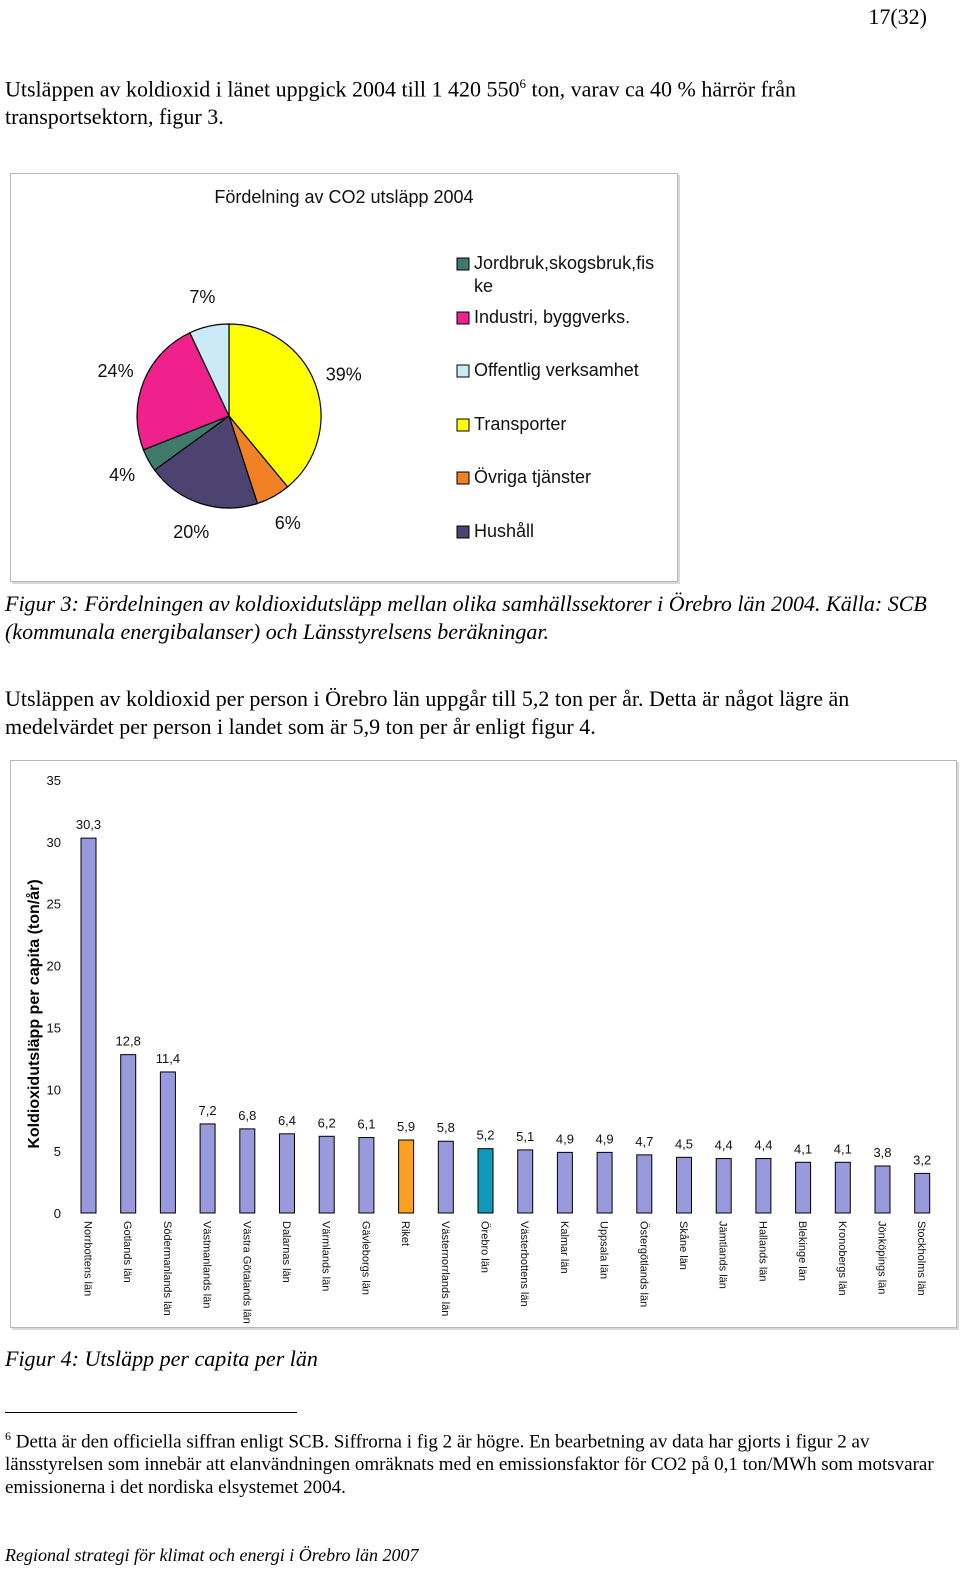 This screenshot has height=1571, width=960. What do you see at coordinates (8, 1436) in the screenshot?
I see `footnote-marker: 6` at bounding box center [8, 1436].